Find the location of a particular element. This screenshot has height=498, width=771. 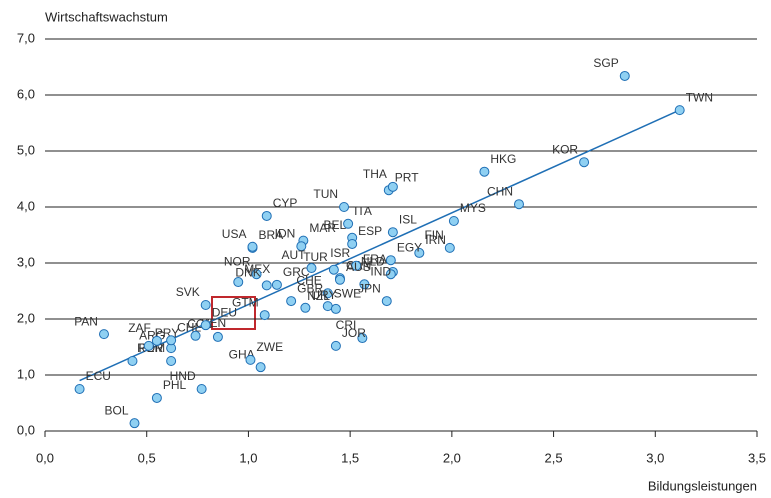

point-label: GTM is located at coordinates (245, 302).